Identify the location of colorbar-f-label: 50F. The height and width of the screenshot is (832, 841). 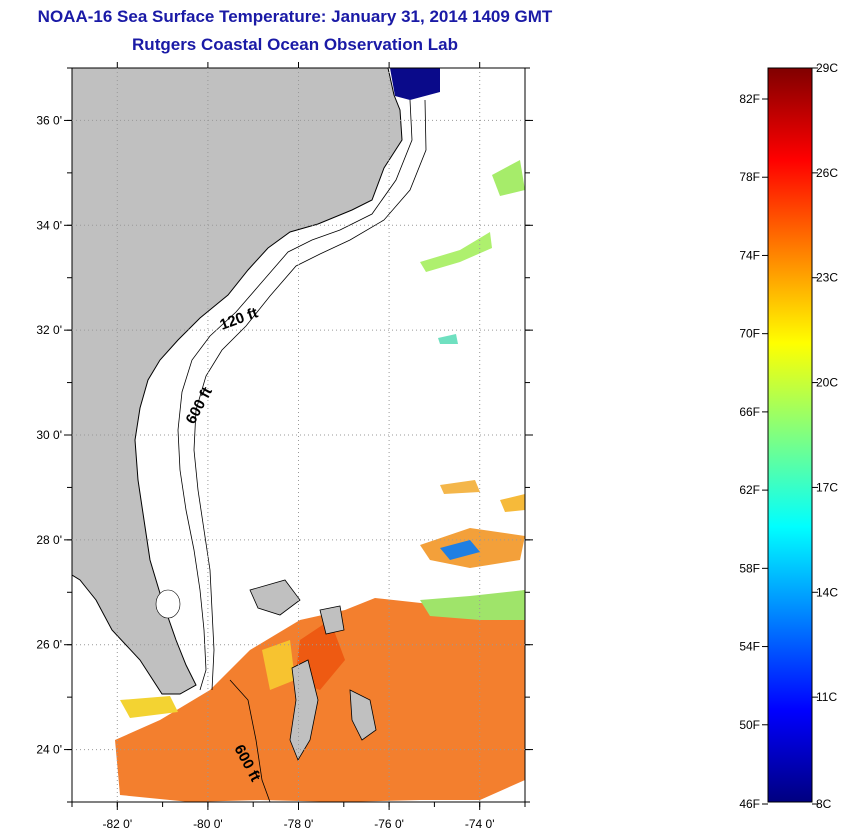
(749, 725).